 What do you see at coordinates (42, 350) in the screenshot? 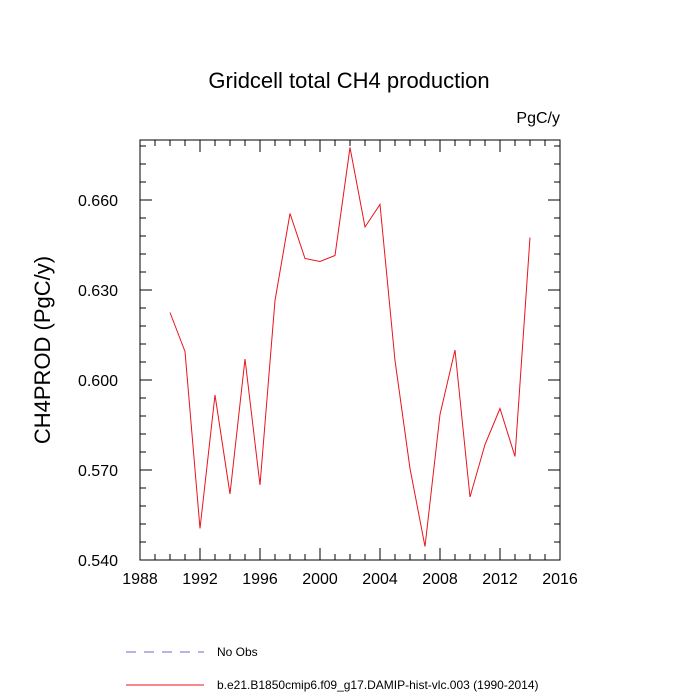
I see `y-axis-label: CH4PROD (PgC/y)` at bounding box center [42, 350].